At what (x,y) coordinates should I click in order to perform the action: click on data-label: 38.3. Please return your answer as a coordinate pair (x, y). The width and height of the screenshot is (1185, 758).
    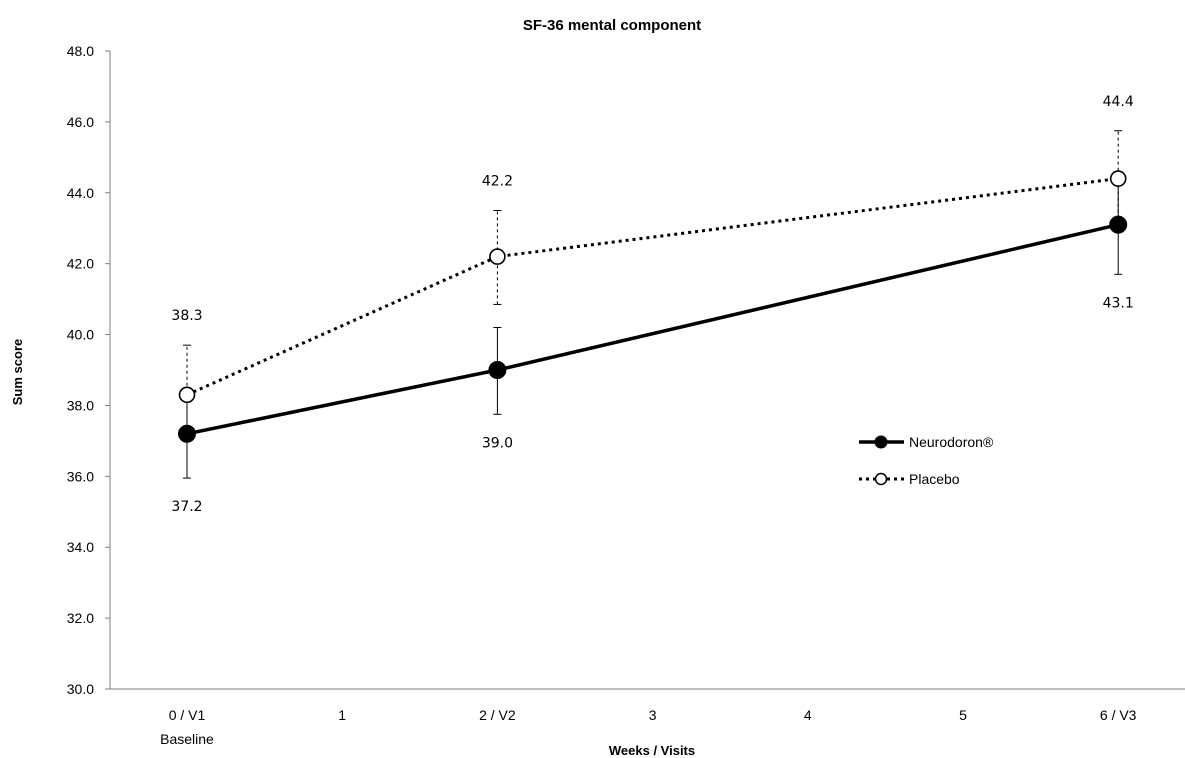
    Looking at the image, I should click on (186, 316).